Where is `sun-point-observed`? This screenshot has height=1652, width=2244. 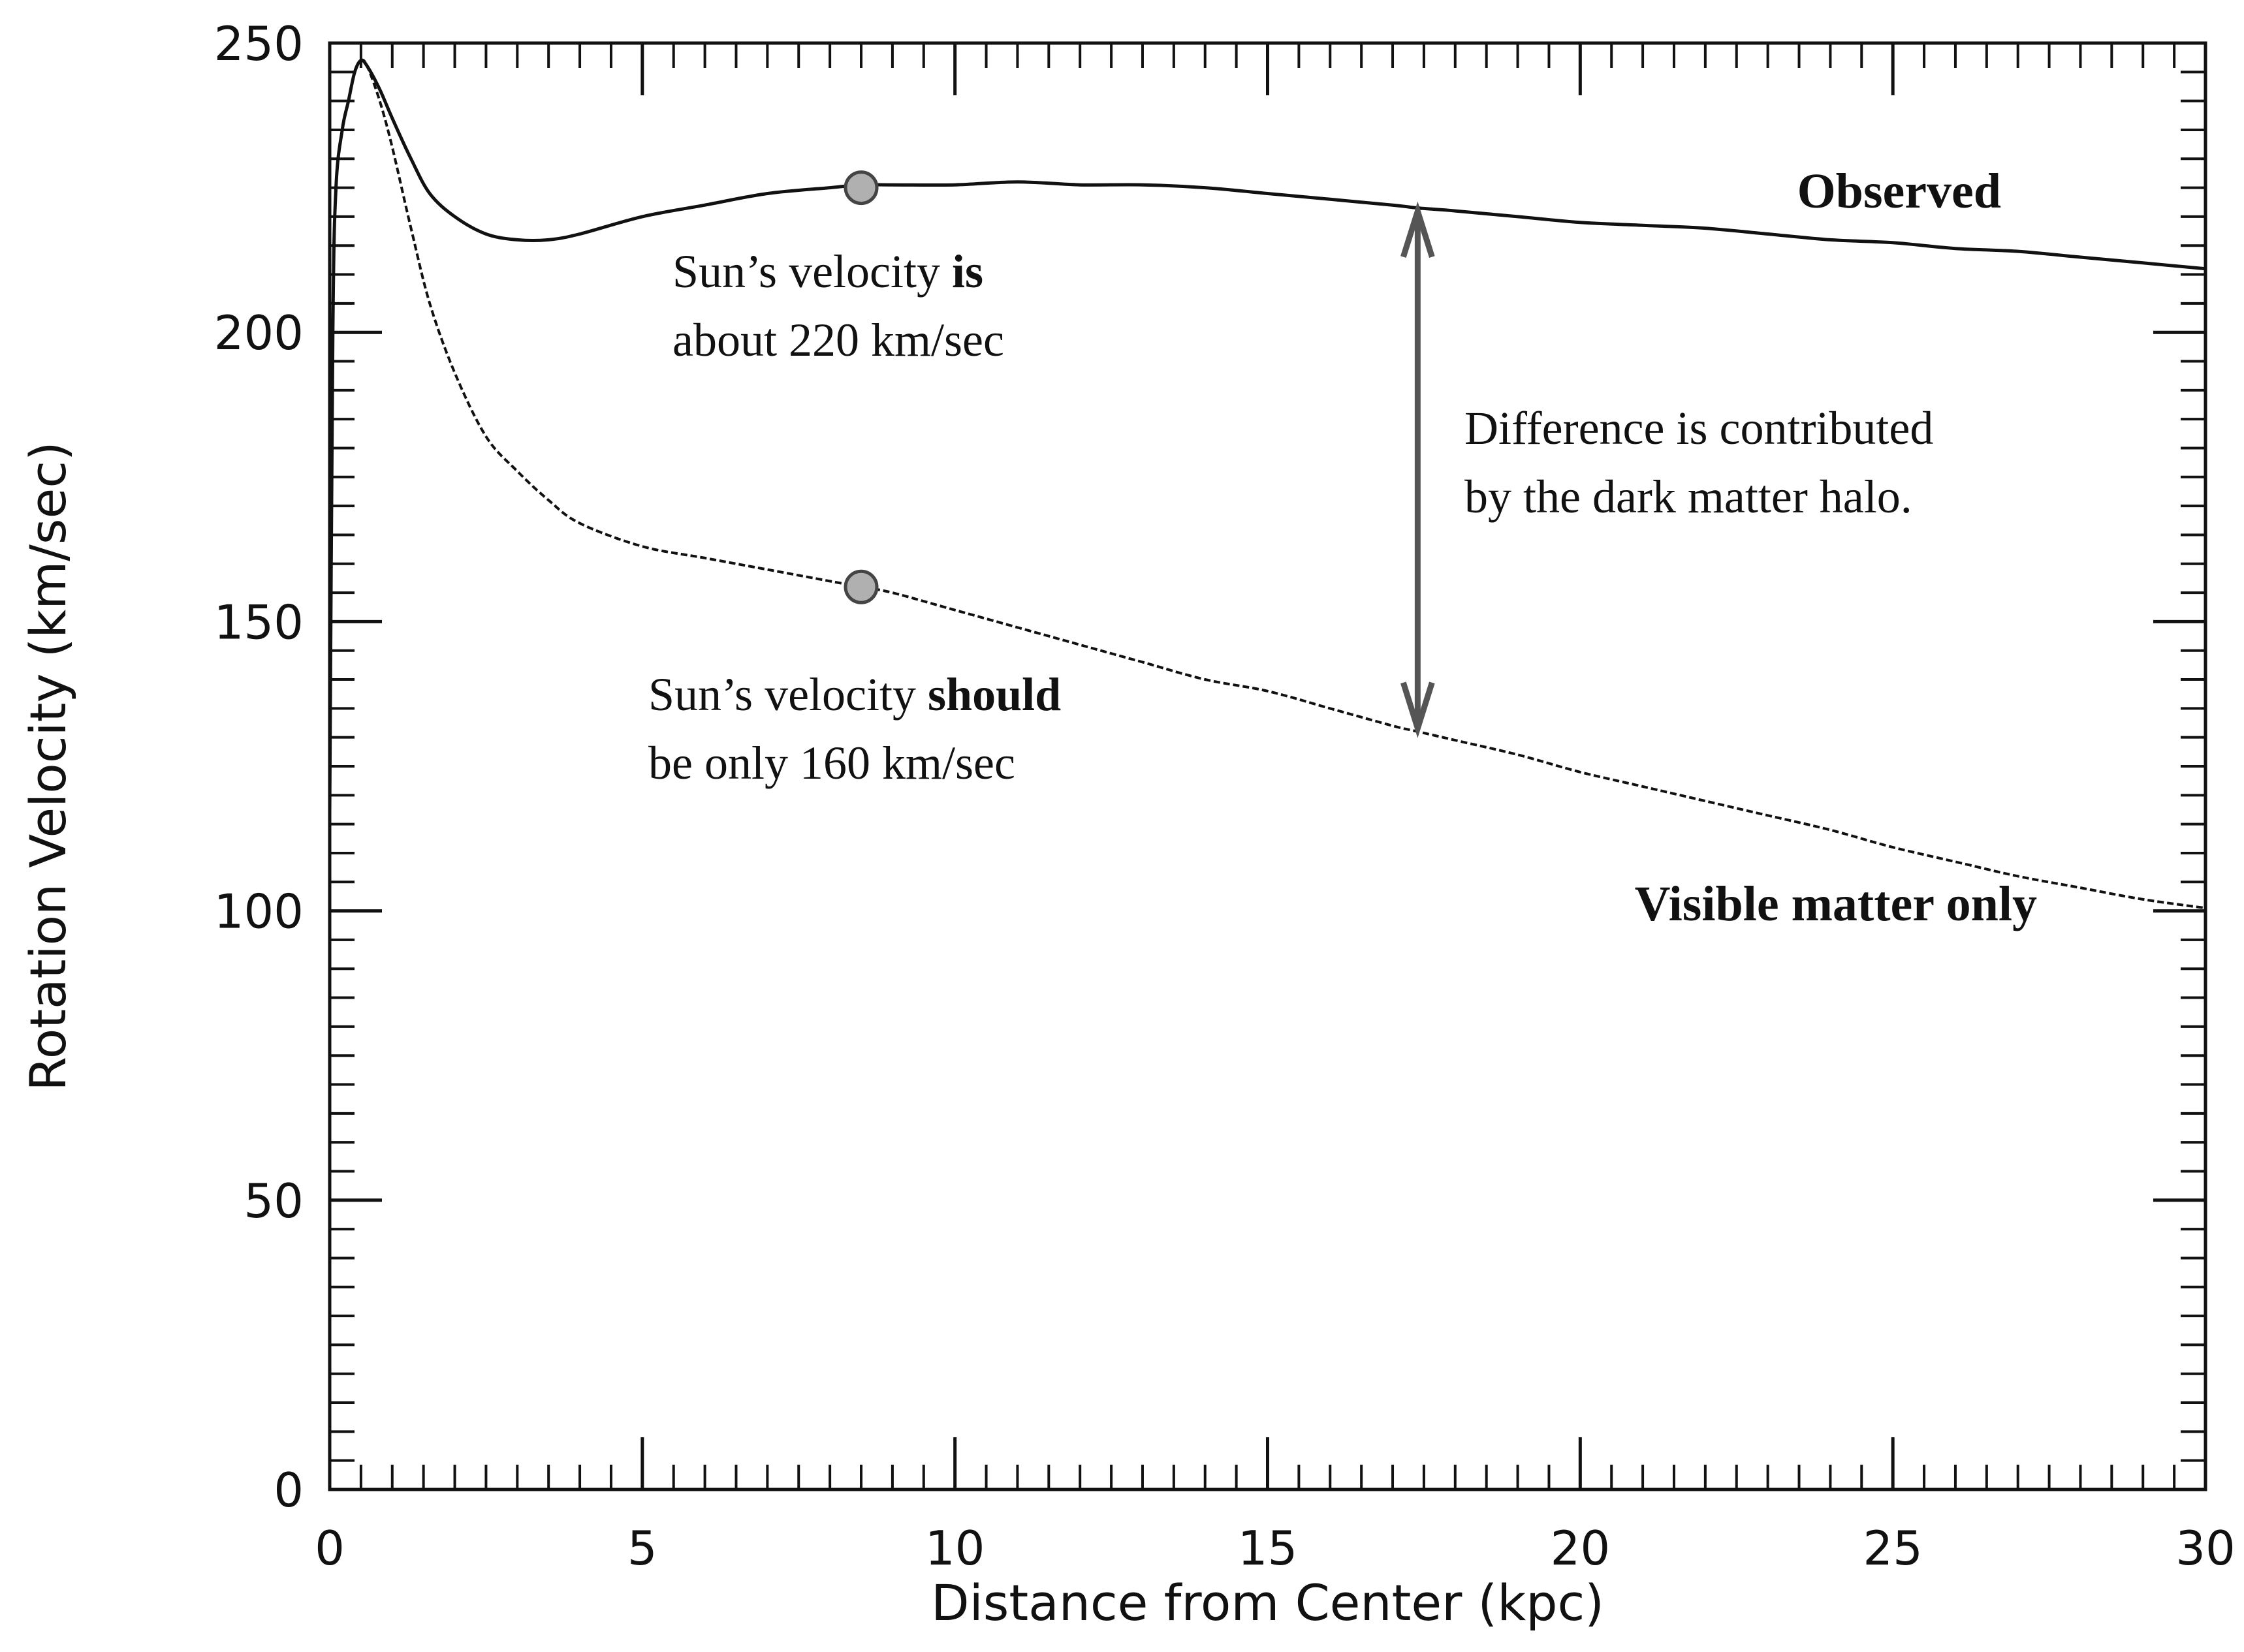
sun-point-observed is located at coordinates (862, 188).